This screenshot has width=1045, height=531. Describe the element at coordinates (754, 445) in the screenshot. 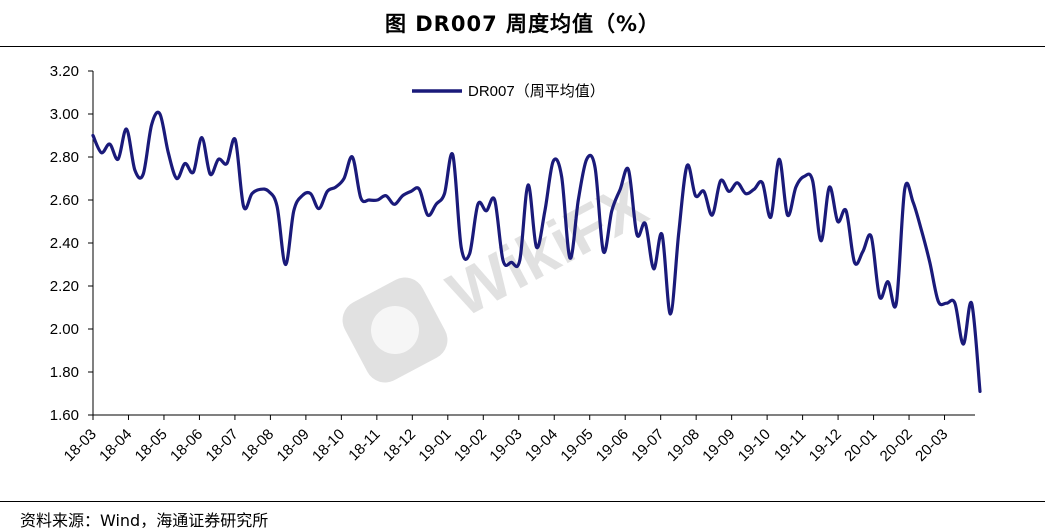

I see `x-tick-label: 19-10` at that location.